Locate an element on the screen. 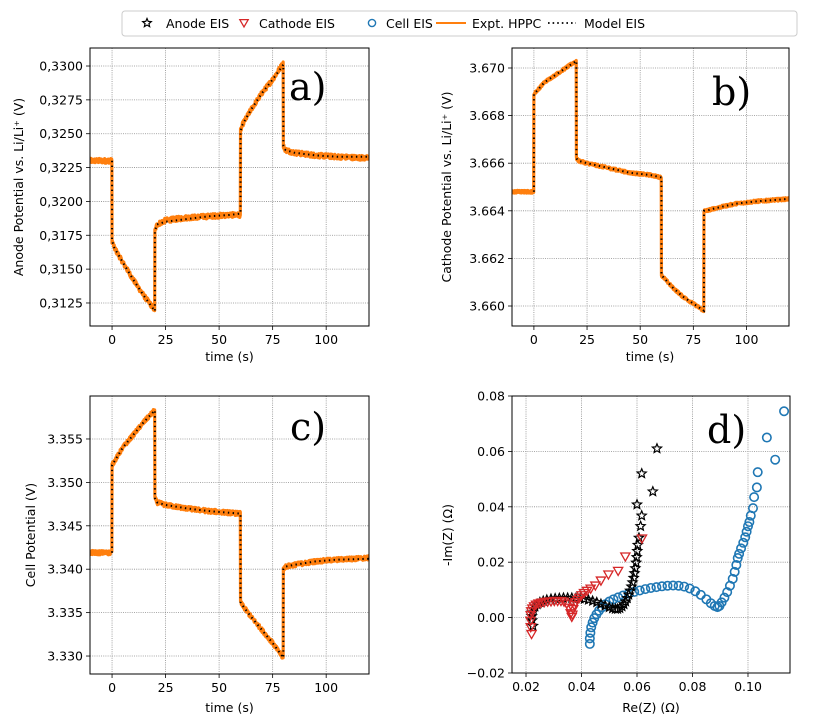  legend-label-model-eis: Model EIS is located at coordinates (614, 23).